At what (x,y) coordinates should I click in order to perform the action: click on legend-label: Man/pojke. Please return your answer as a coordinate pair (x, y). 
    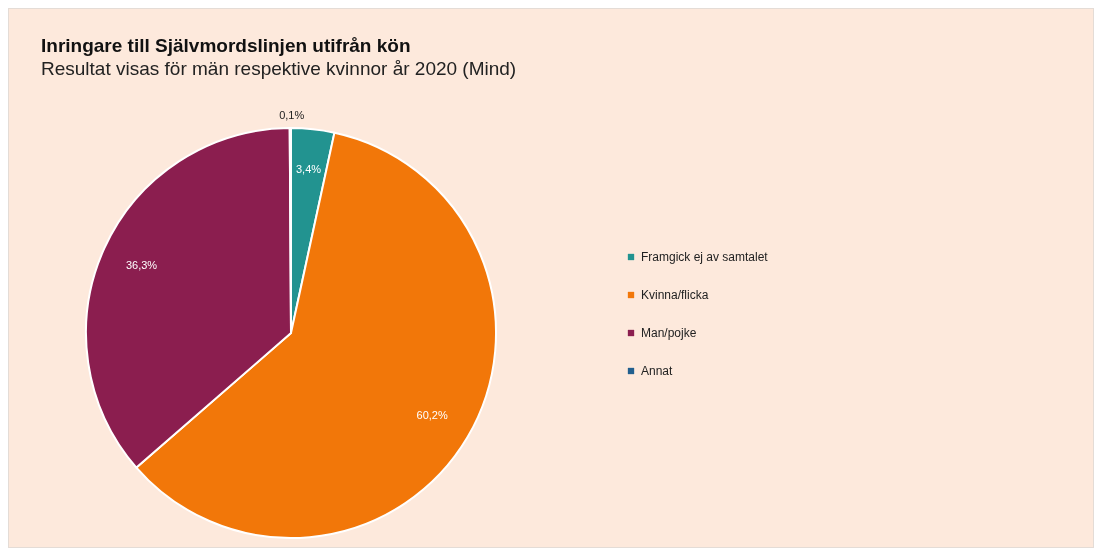
    Looking at the image, I should click on (669, 333).